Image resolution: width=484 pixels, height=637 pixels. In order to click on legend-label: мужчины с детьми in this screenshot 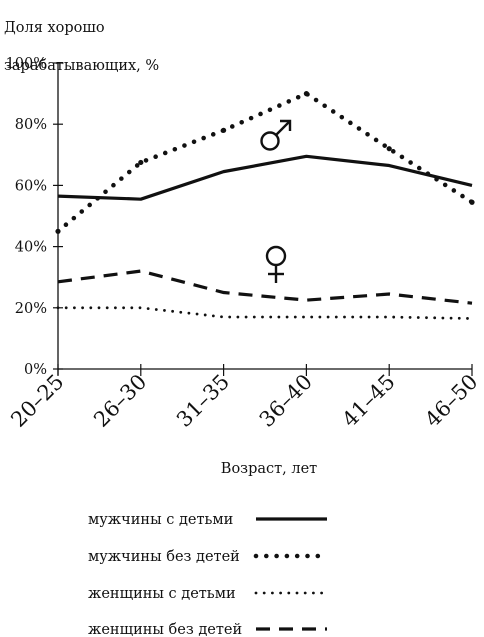, I will do `click(160, 520)`.